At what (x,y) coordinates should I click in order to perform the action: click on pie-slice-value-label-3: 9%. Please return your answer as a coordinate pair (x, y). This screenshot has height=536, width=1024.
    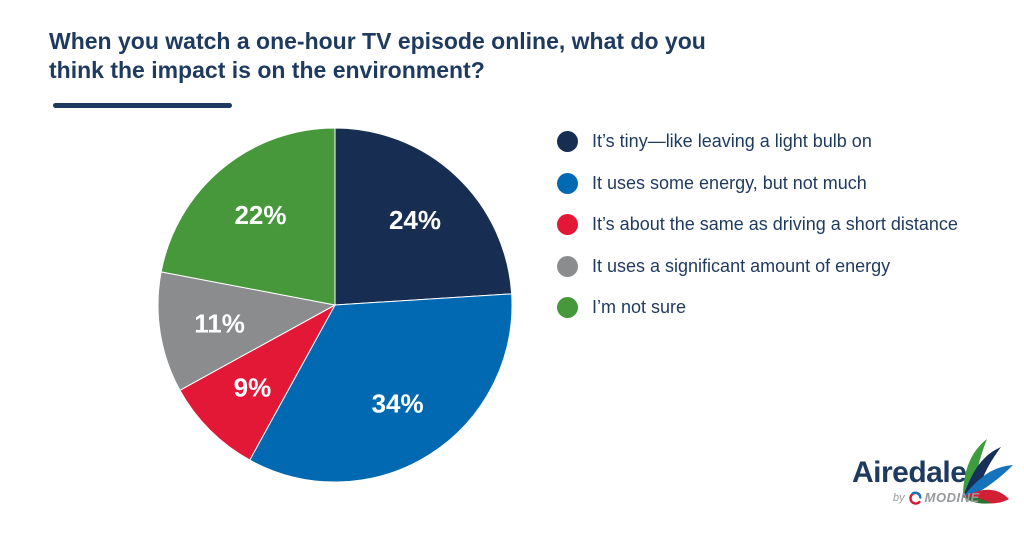
    Looking at the image, I should click on (253, 388).